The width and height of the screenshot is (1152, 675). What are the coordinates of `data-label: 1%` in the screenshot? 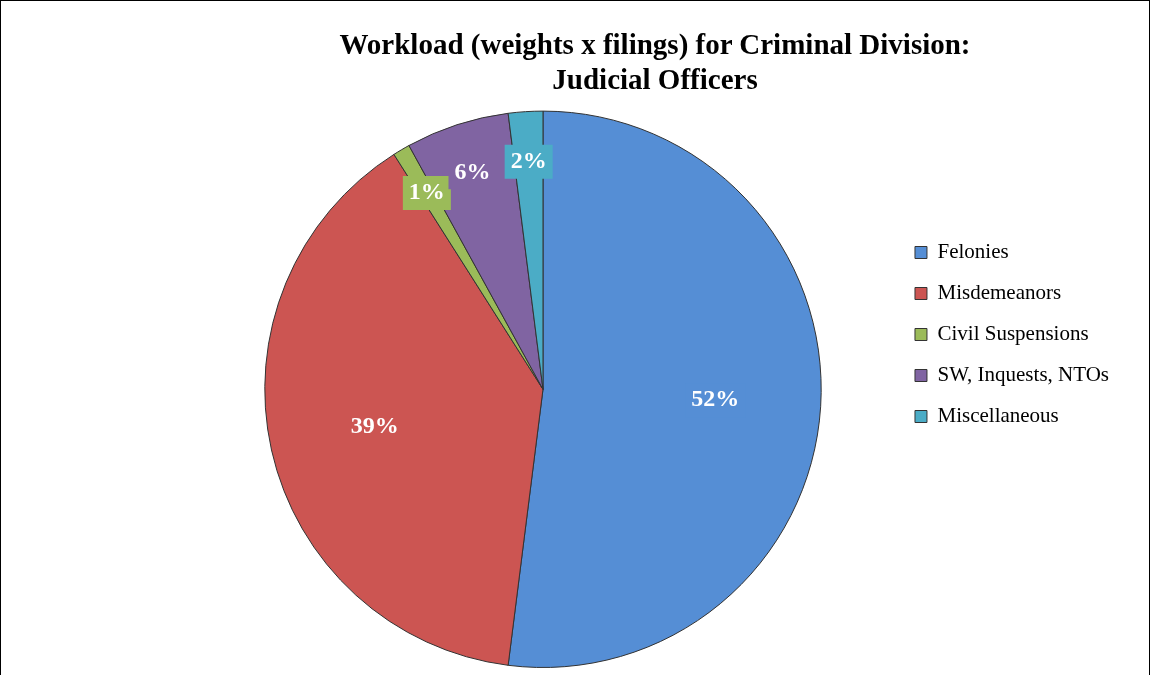 It's located at (426, 191).